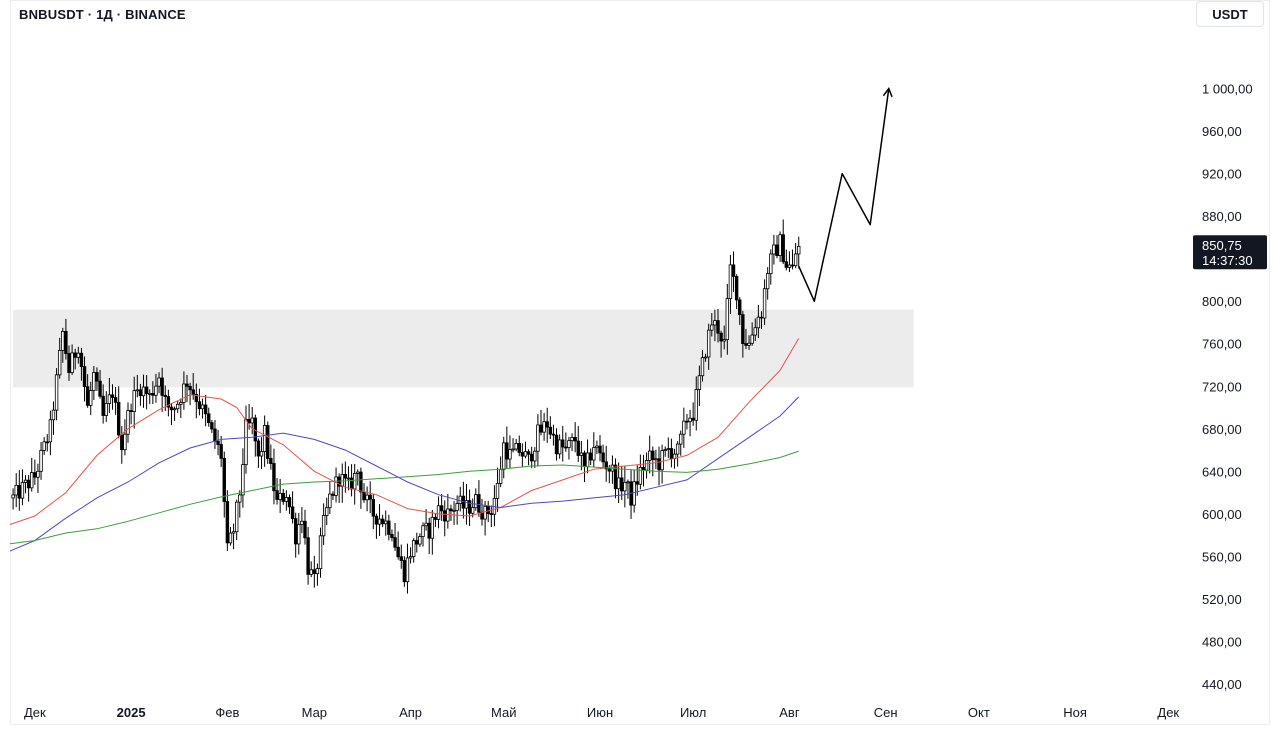 The image size is (1280, 729). I want to click on time-tick-label: Авг, so click(789, 712).